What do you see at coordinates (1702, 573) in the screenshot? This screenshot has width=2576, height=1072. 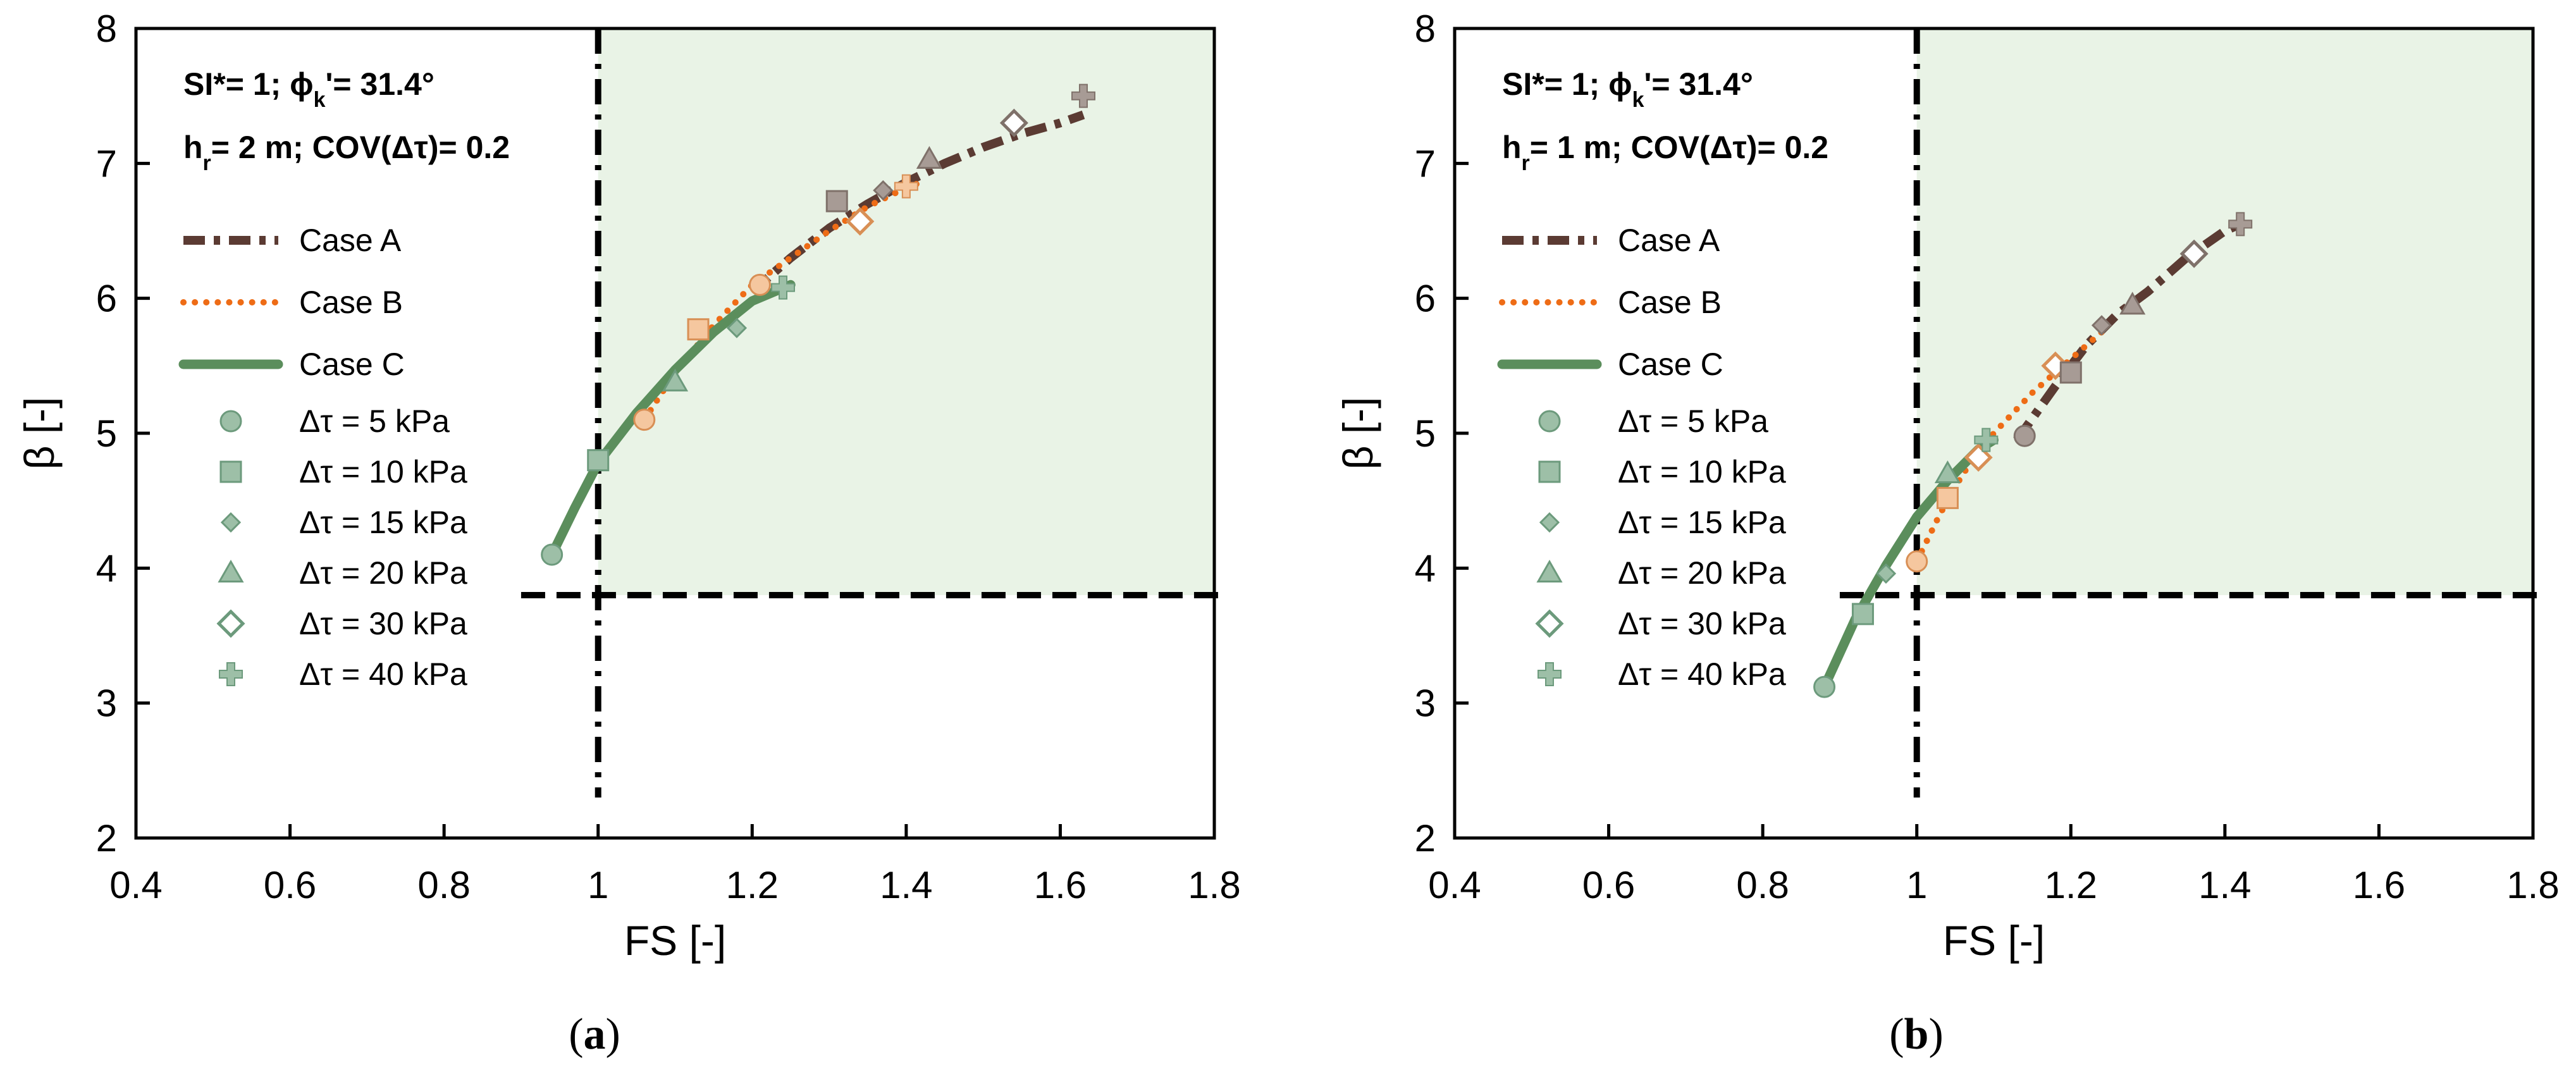 I see `legend-label: Δτ = 20 kPa` at bounding box center [1702, 573].